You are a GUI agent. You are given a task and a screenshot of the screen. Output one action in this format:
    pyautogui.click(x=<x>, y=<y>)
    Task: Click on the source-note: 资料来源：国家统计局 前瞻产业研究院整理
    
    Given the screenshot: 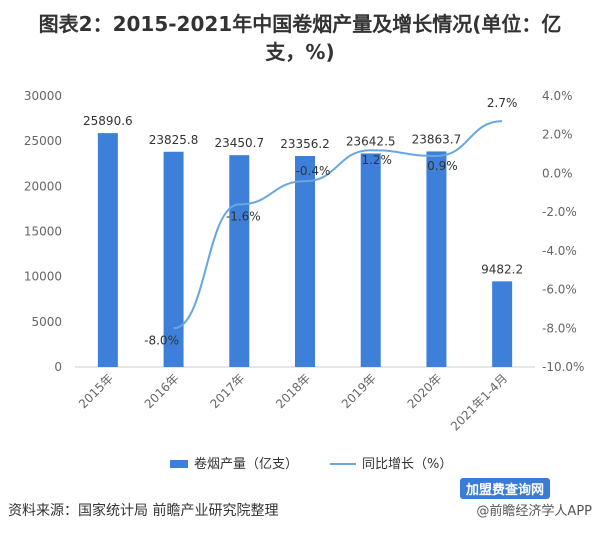 What is the action you would take?
    pyautogui.click(x=143, y=511)
    